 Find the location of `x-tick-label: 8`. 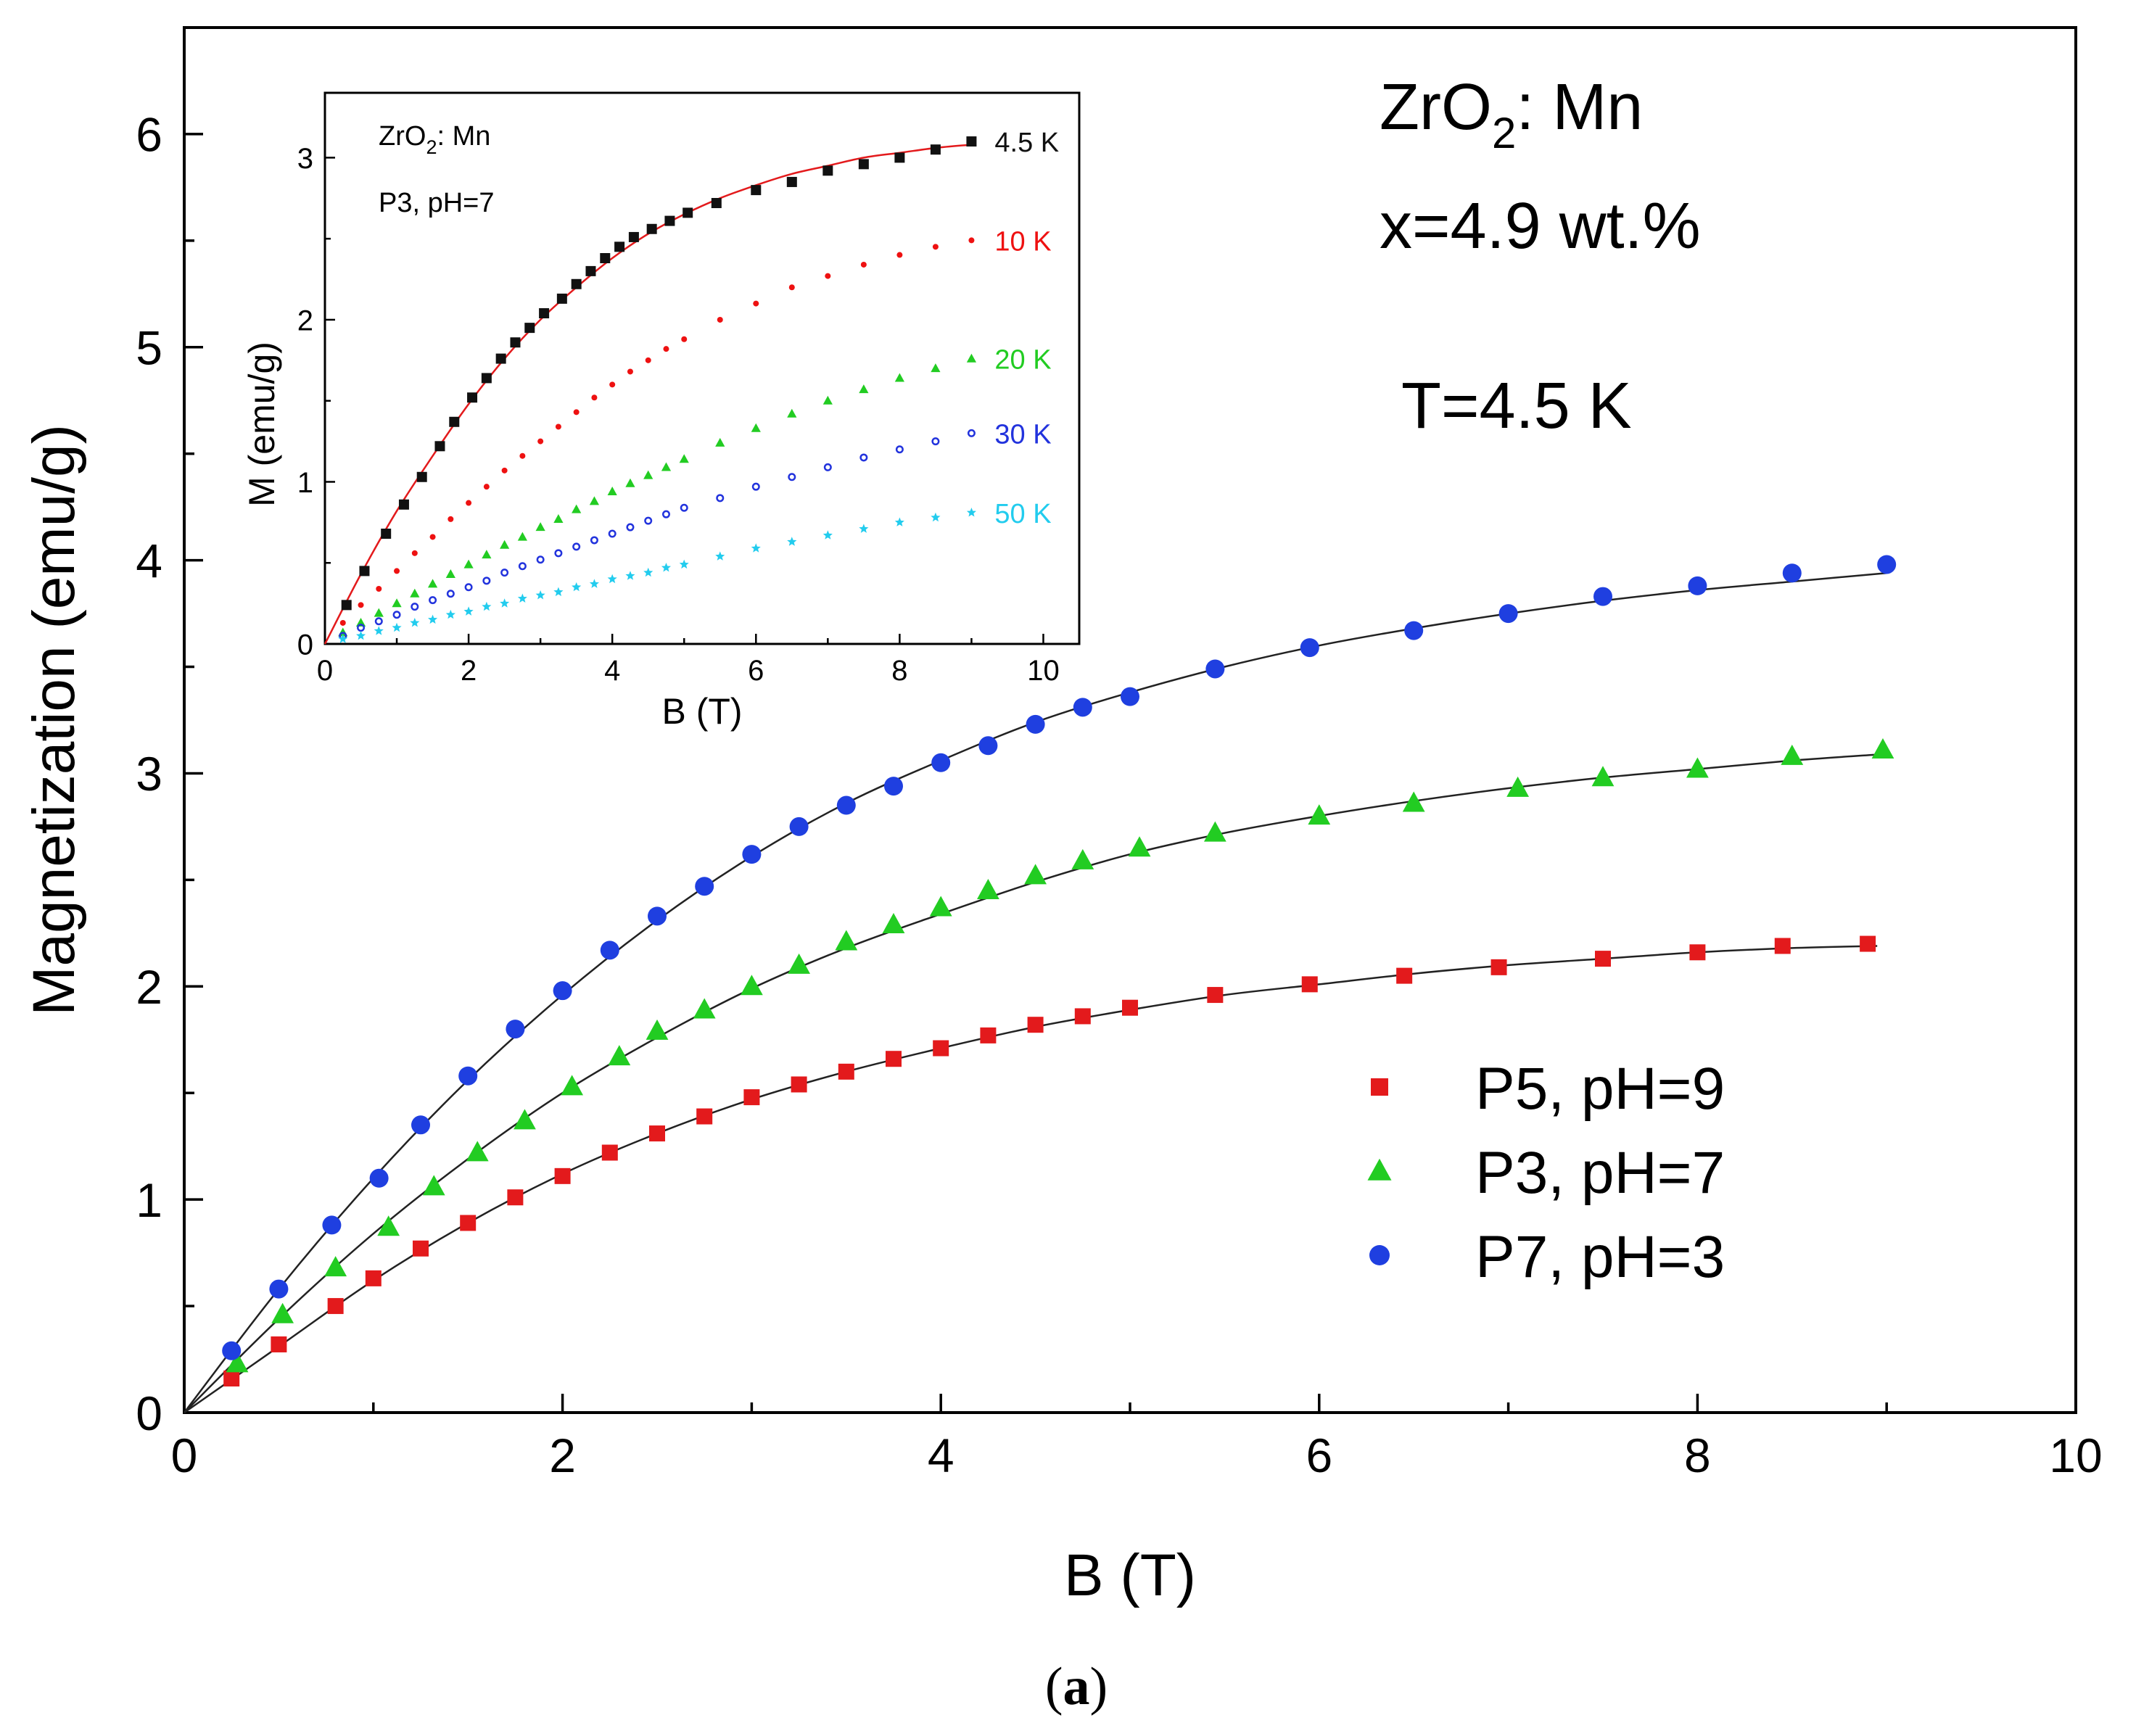

x-tick-label: 8 is located at coordinates (1697, 1455).